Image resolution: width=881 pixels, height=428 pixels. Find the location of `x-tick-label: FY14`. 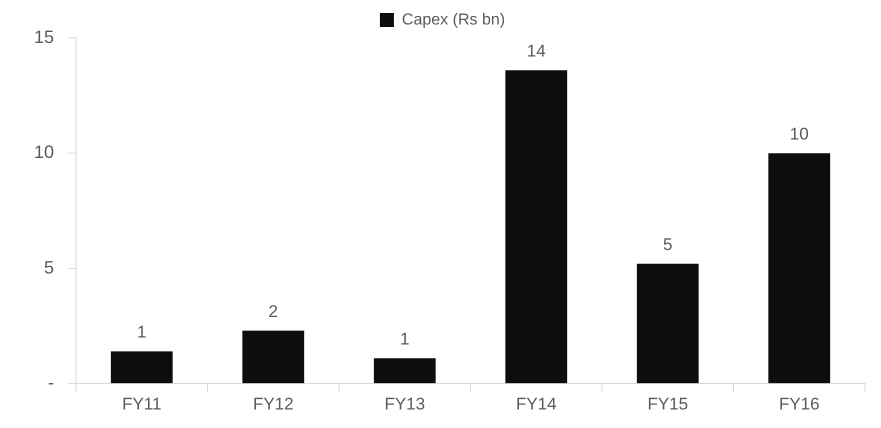

x-tick-label: FY14 is located at coordinates (536, 404).